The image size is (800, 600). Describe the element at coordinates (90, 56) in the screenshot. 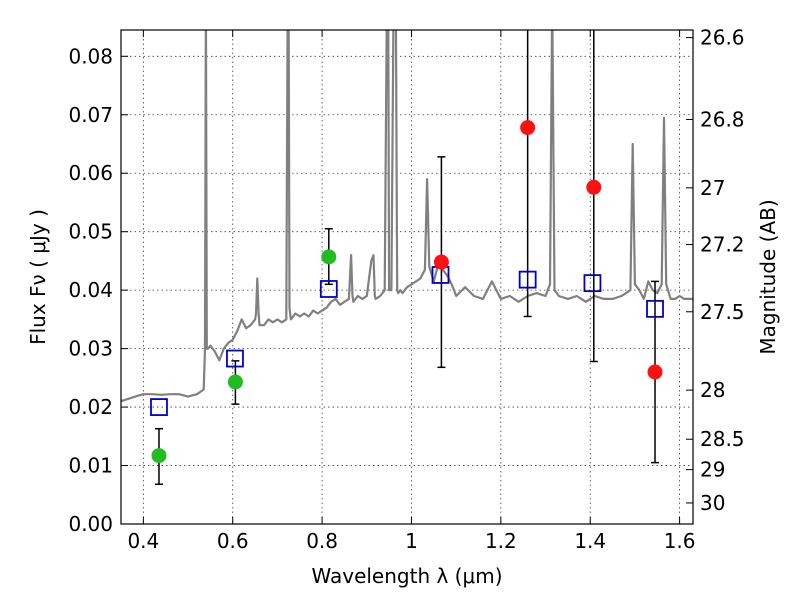

I see `y-tick-label: 0.08` at that location.